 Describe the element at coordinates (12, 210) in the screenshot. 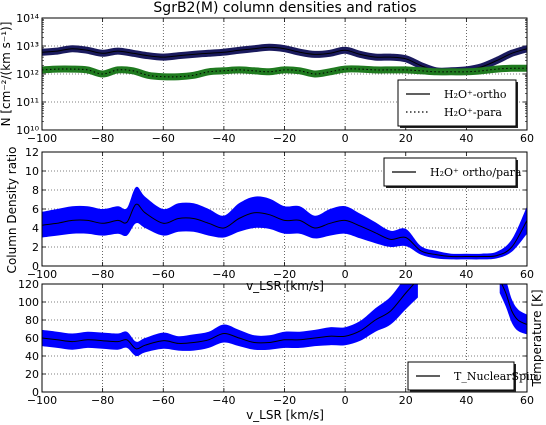

I see `y-axis-label-middle: Column Density ratio` at that location.